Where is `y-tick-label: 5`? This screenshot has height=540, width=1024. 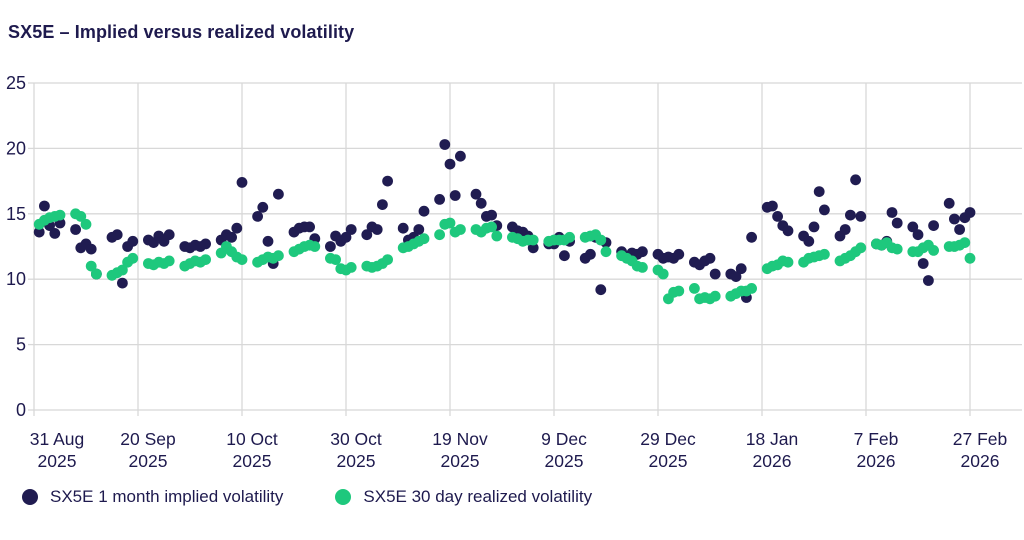
y-tick-label: 5 is located at coordinates (21, 345).